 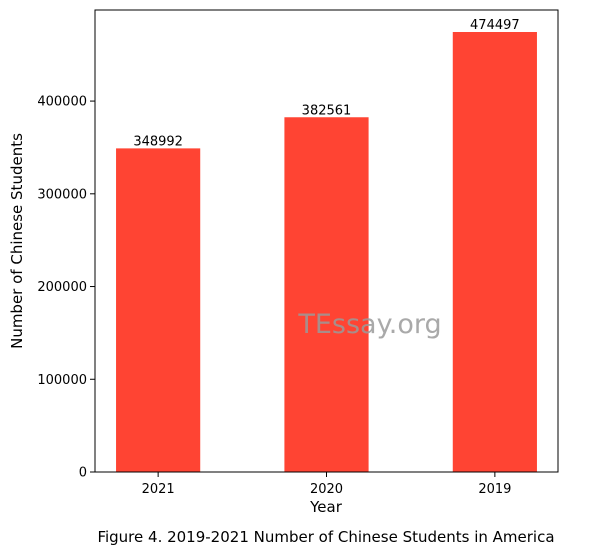 What do you see at coordinates (62, 287) in the screenshot?
I see `y-tick-label: 200000` at bounding box center [62, 287].